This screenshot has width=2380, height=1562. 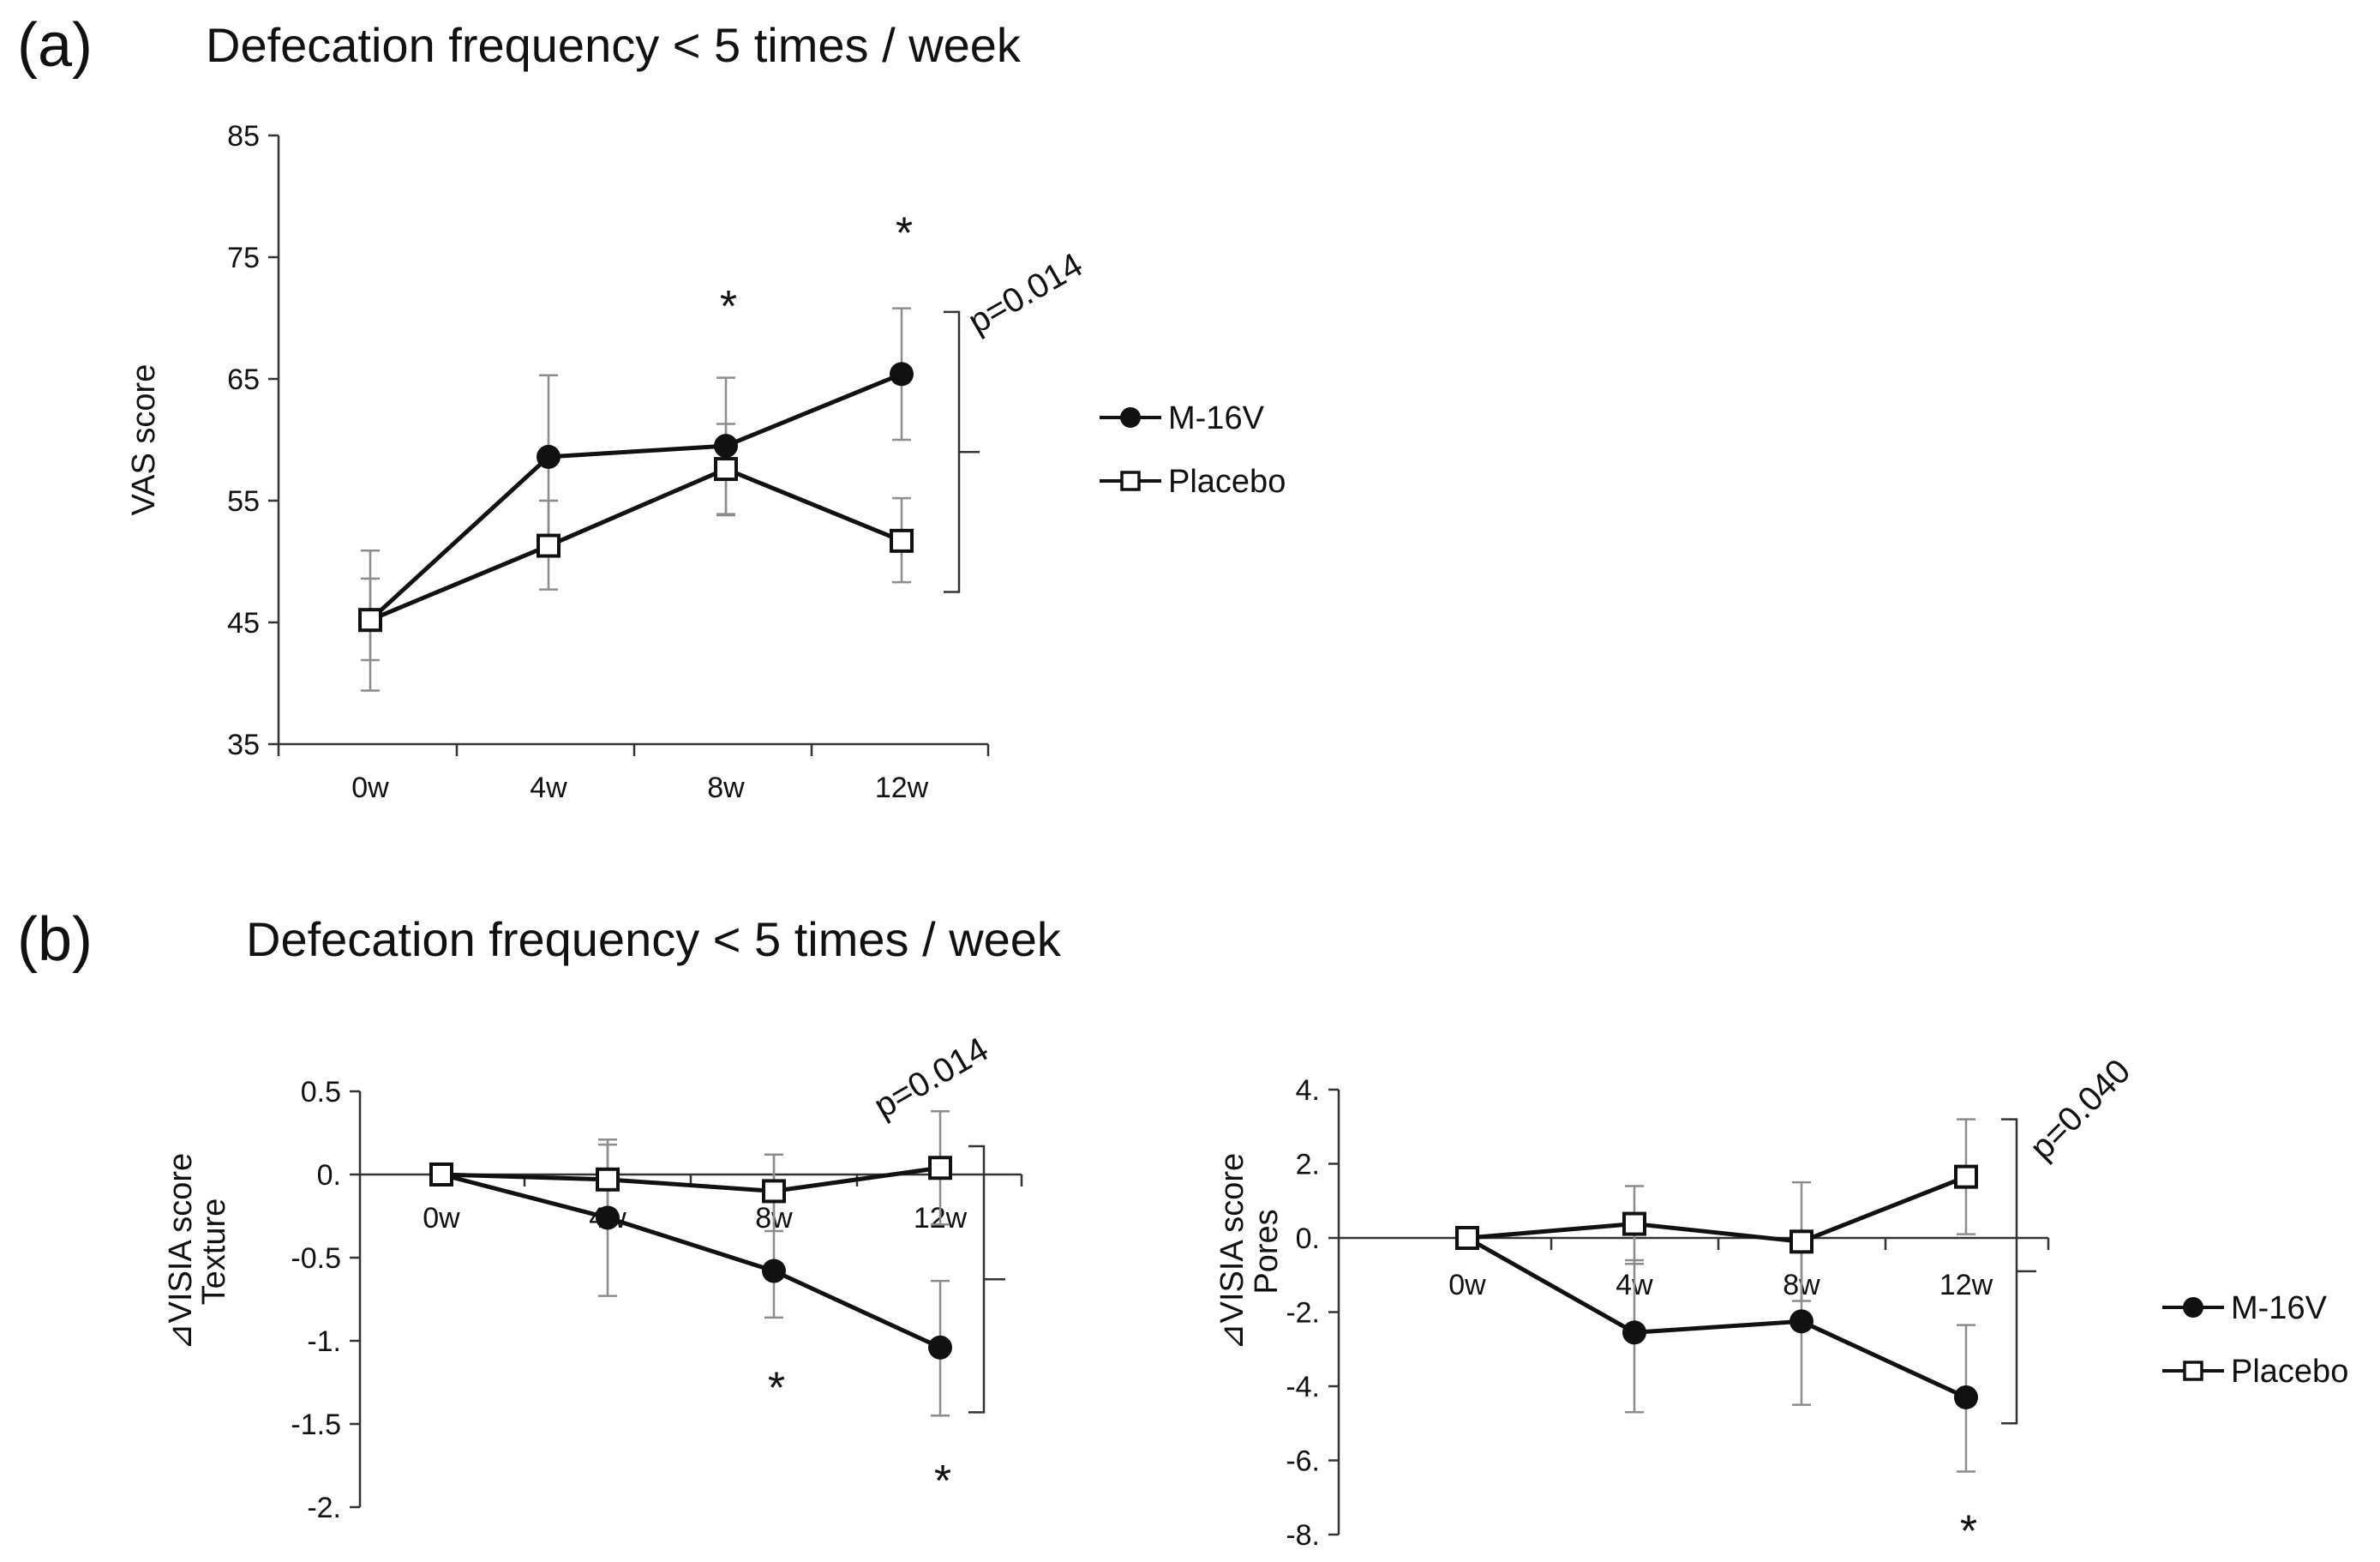 I want to click on x-tick-label: 8w, so click(x=726, y=788).